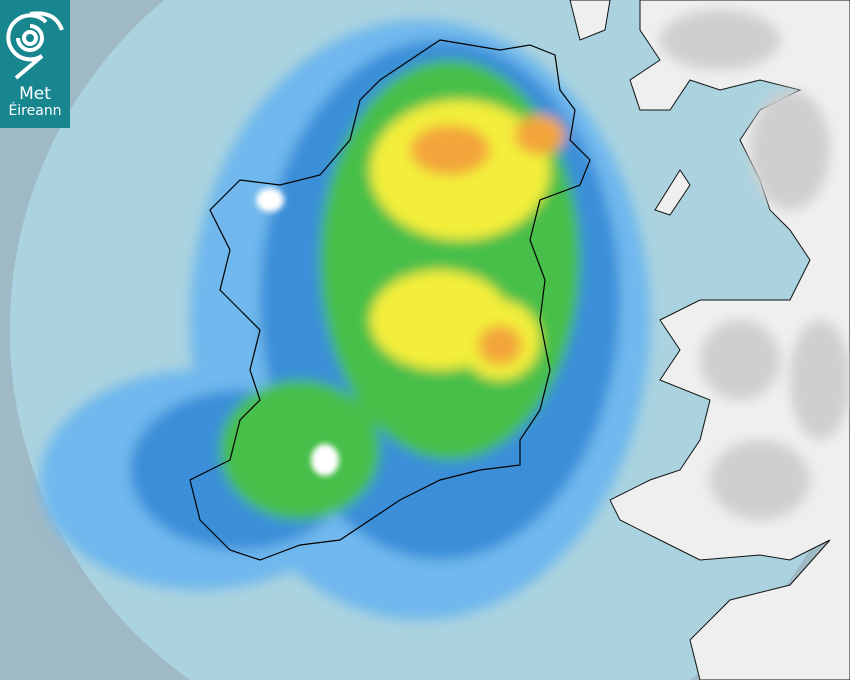 This screenshot has width=850, height=680. What do you see at coordinates (35, 111) in the screenshot?
I see `logo-text-eireann: Éireann` at bounding box center [35, 111].